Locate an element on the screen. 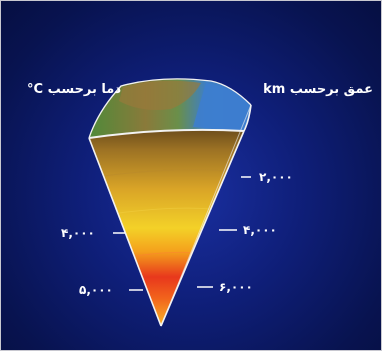 Image resolution: width=382 pixels, height=351 pixels. temperature-tick-label: ۵,۰۰۰ is located at coordinates (96, 290).